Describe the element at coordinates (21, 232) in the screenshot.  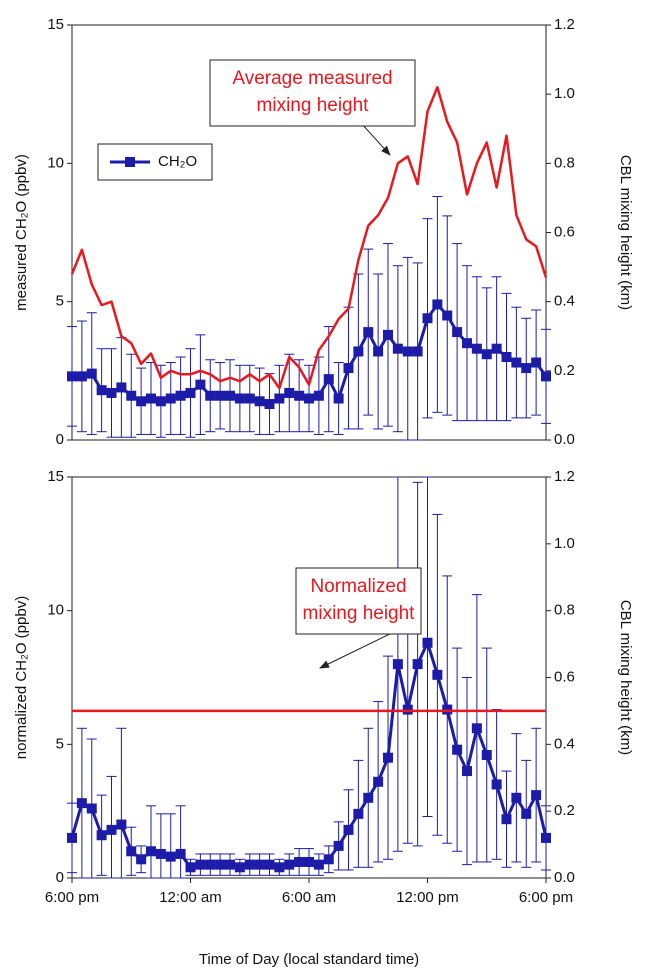
I see `y-axis-label: measured CH₂O (ppbv)` at that location.